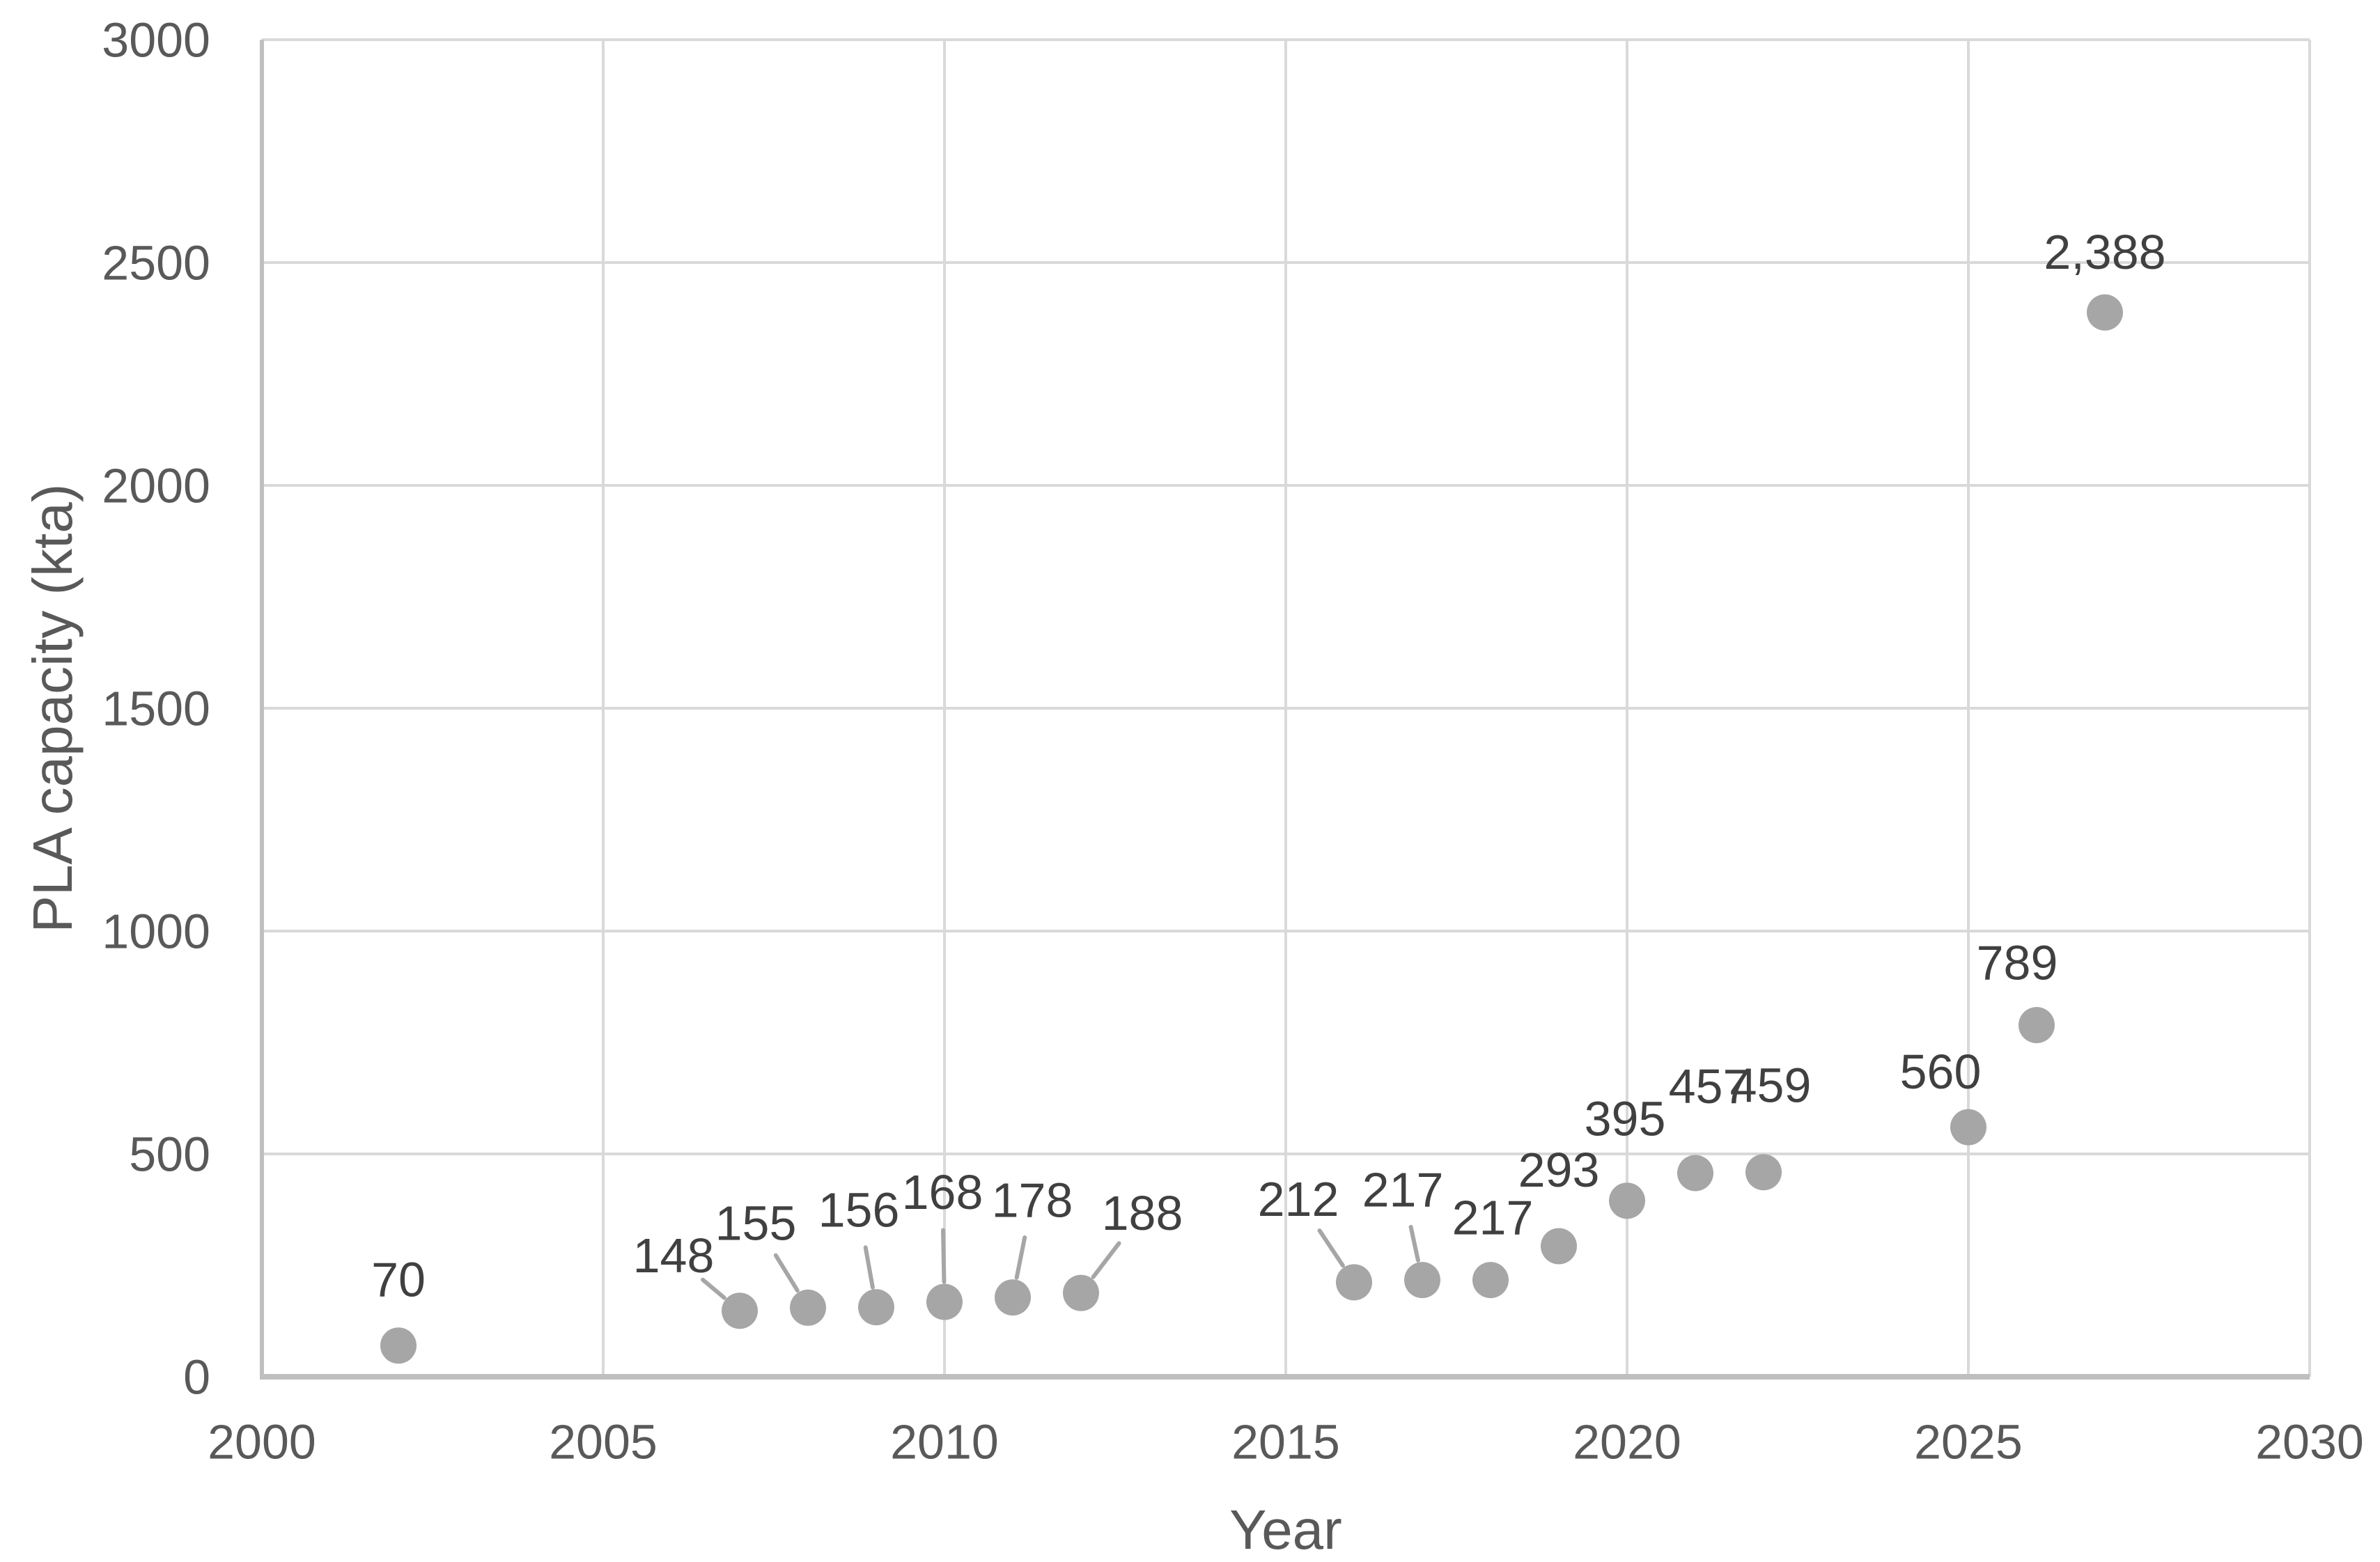 This screenshot has width=2380, height=1562. I want to click on data-point-2012, so click(1081, 1292).